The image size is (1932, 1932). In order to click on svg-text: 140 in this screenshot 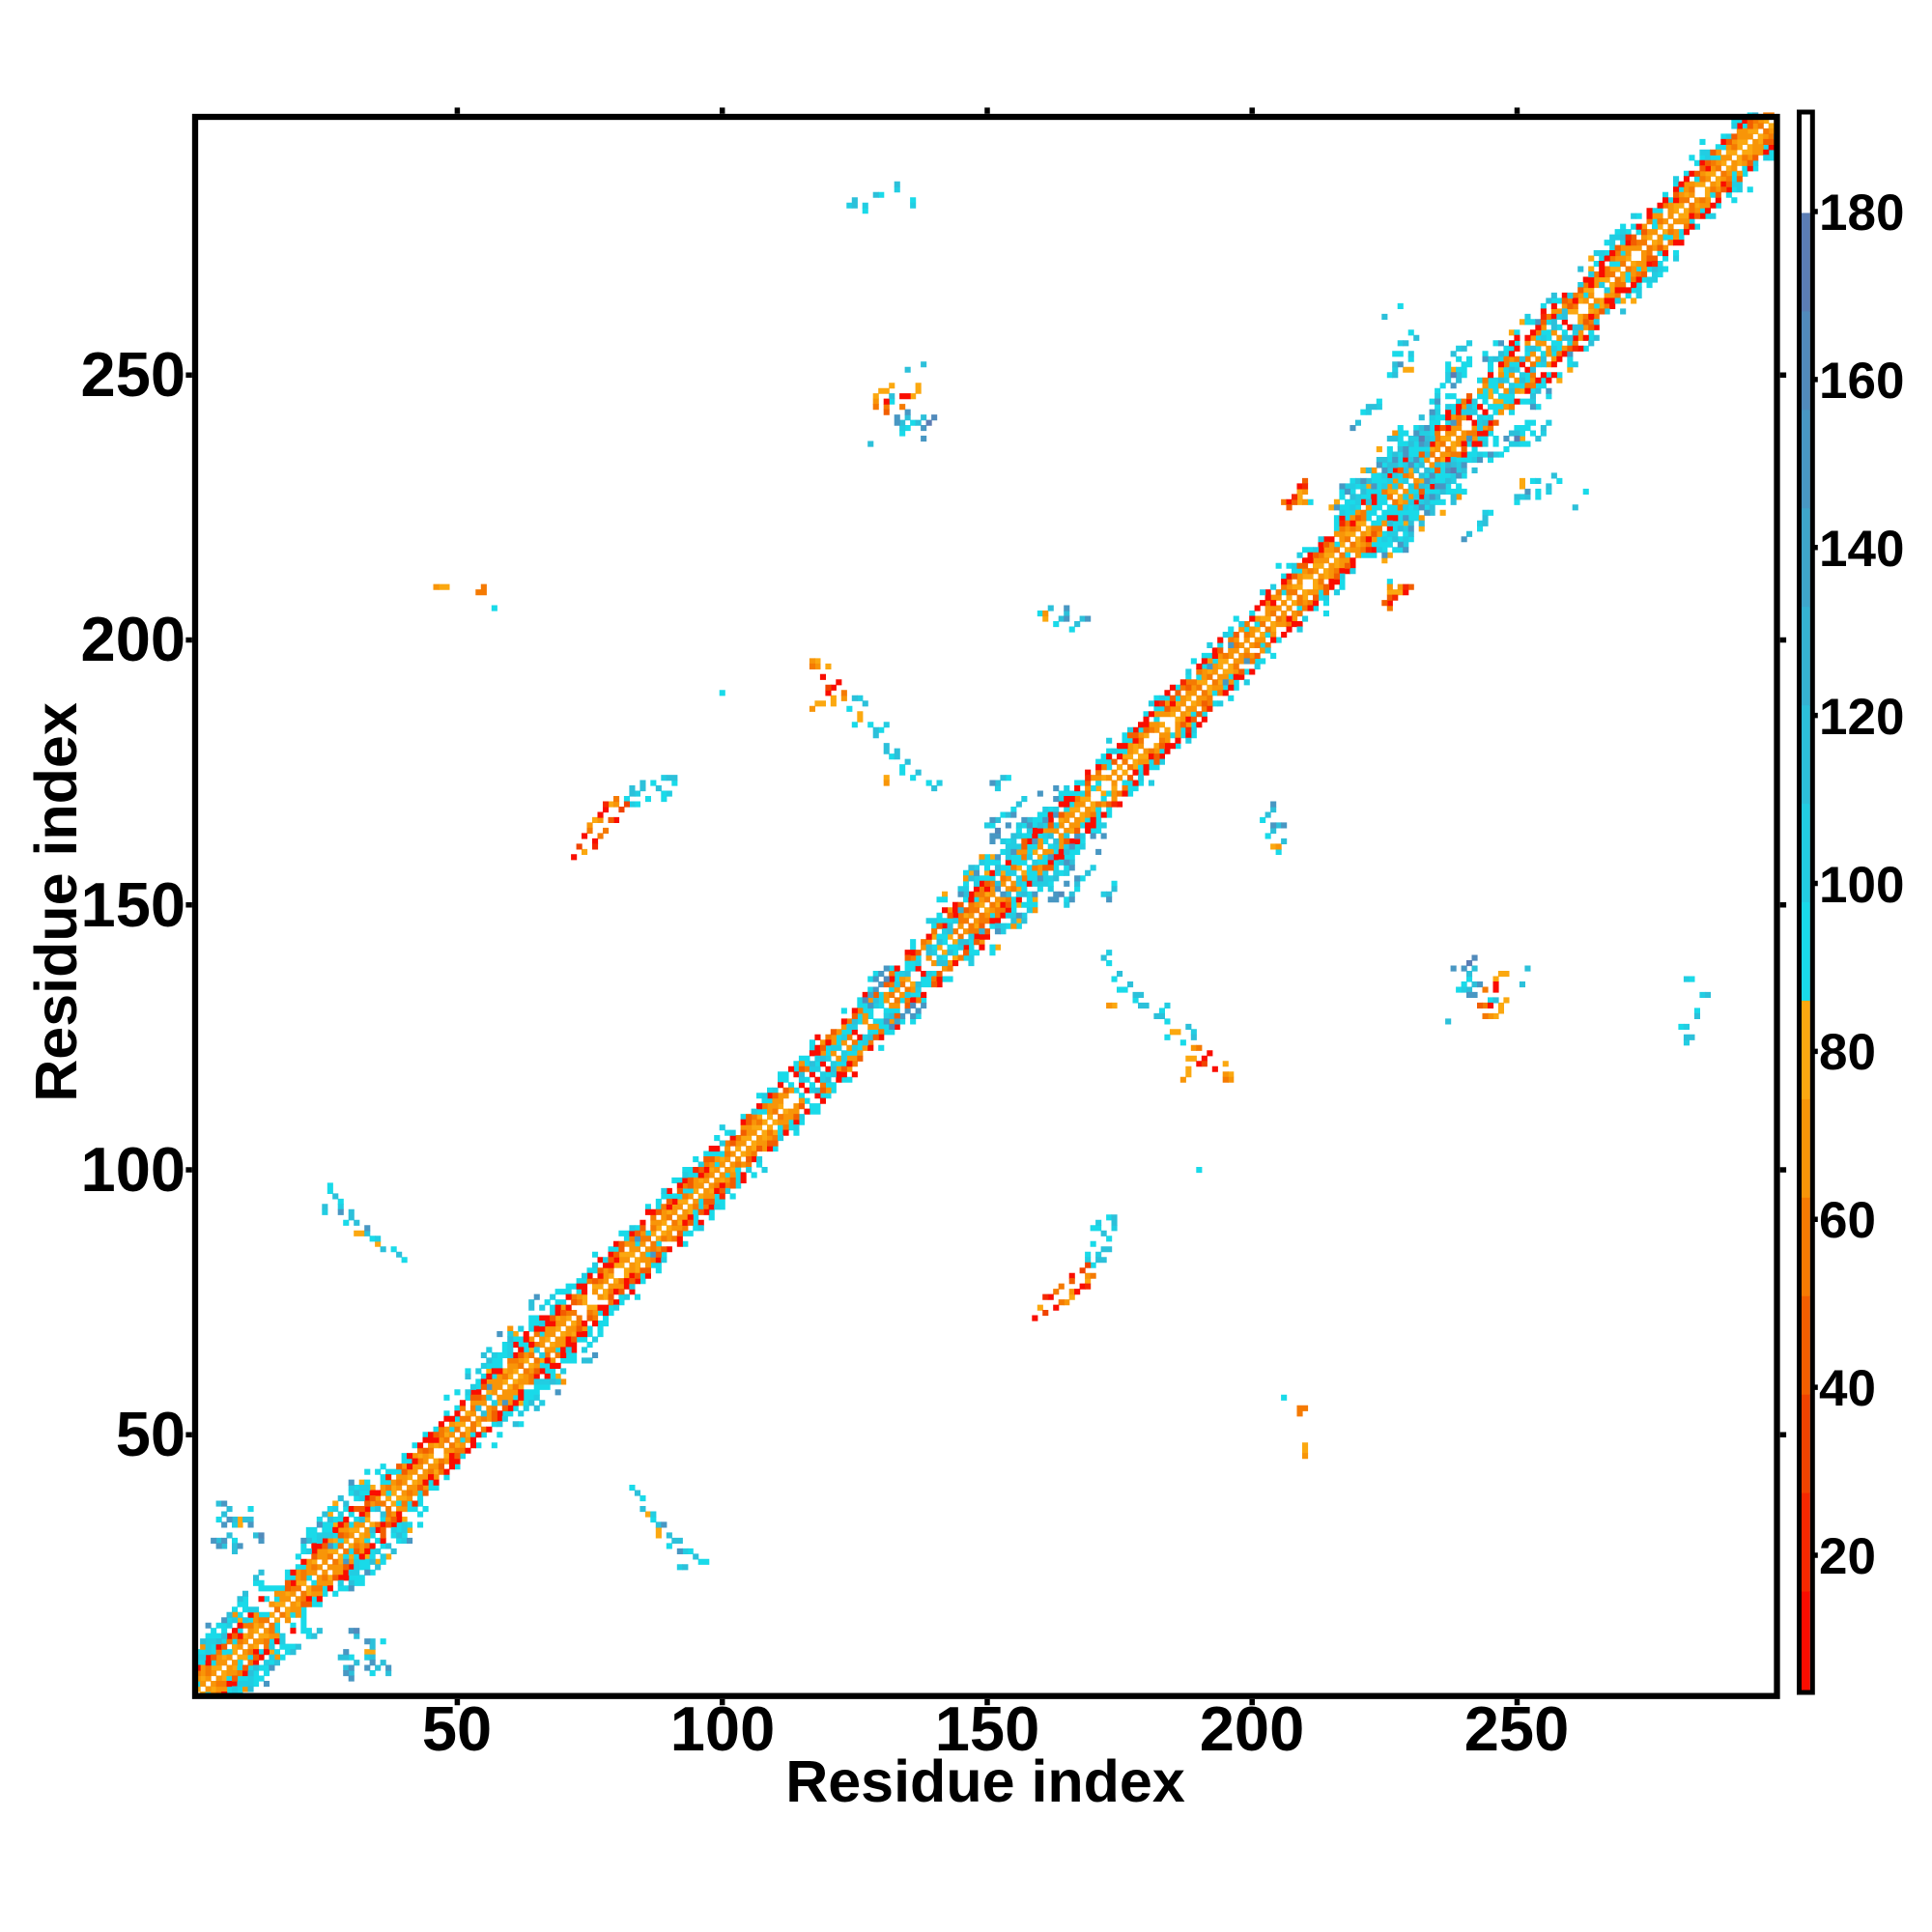, I will do `click(1861, 549)`.